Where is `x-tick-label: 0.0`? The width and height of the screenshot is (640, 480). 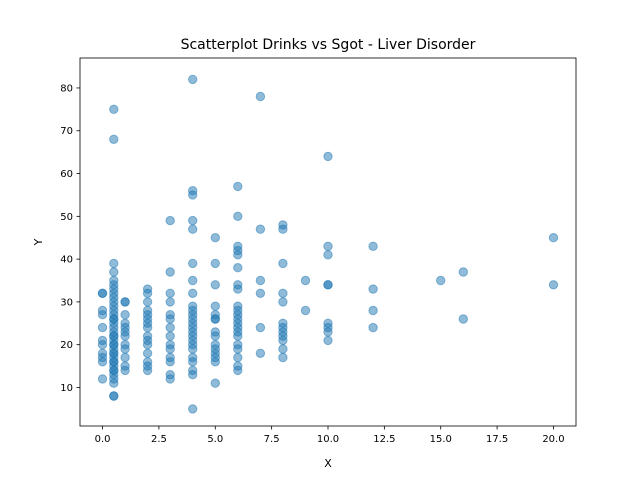 x-tick-label: 0.0 is located at coordinates (103, 439).